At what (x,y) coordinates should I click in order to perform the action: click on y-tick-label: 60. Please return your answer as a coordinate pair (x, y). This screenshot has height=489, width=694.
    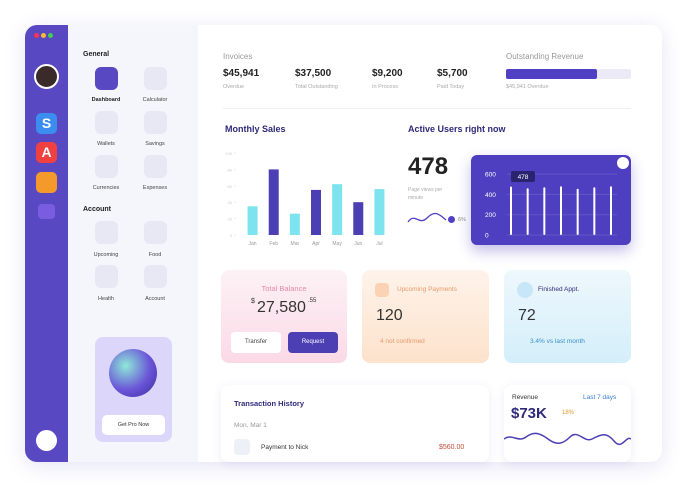
    Looking at the image, I should click on (230, 186).